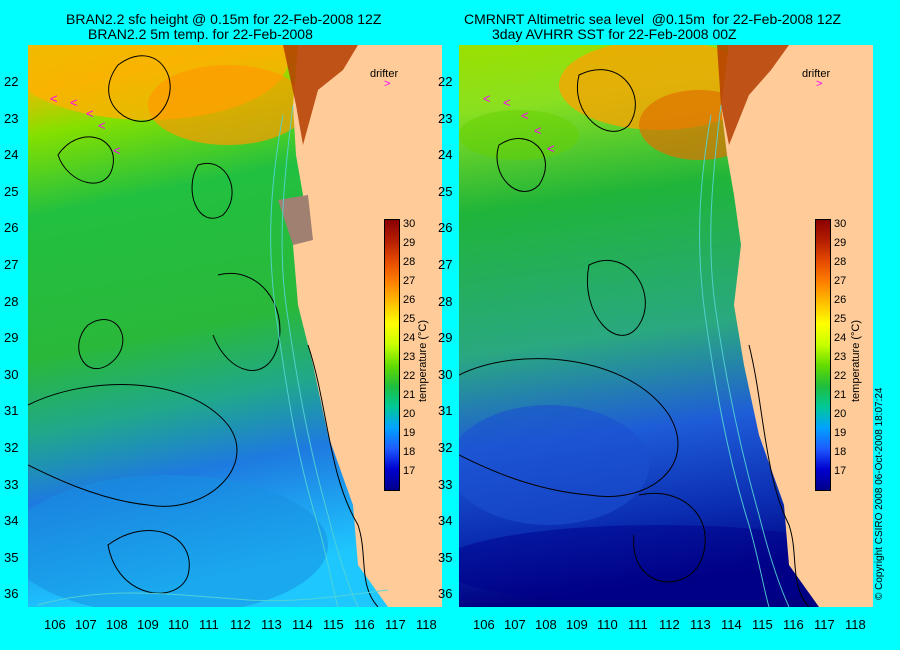 This screenshot has height=650, width=900. I want to click on bathymetry-lines, so click(744, 355).